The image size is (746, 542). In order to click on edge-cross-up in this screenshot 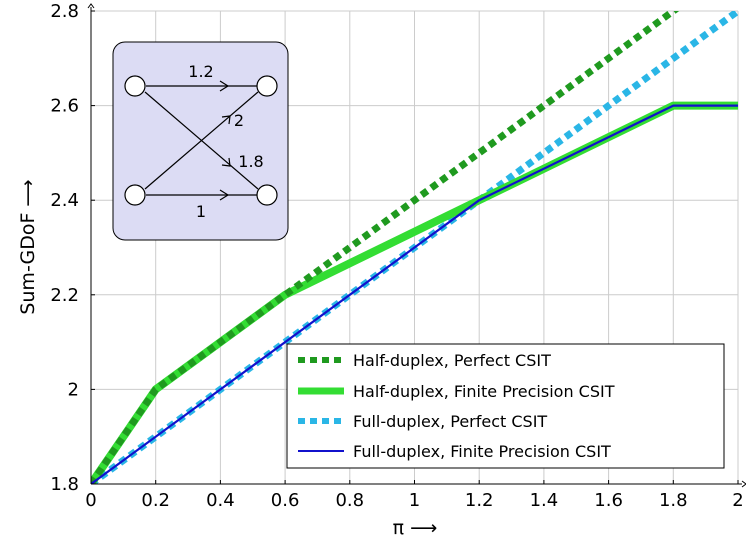, I will do `click(201, 140)`.